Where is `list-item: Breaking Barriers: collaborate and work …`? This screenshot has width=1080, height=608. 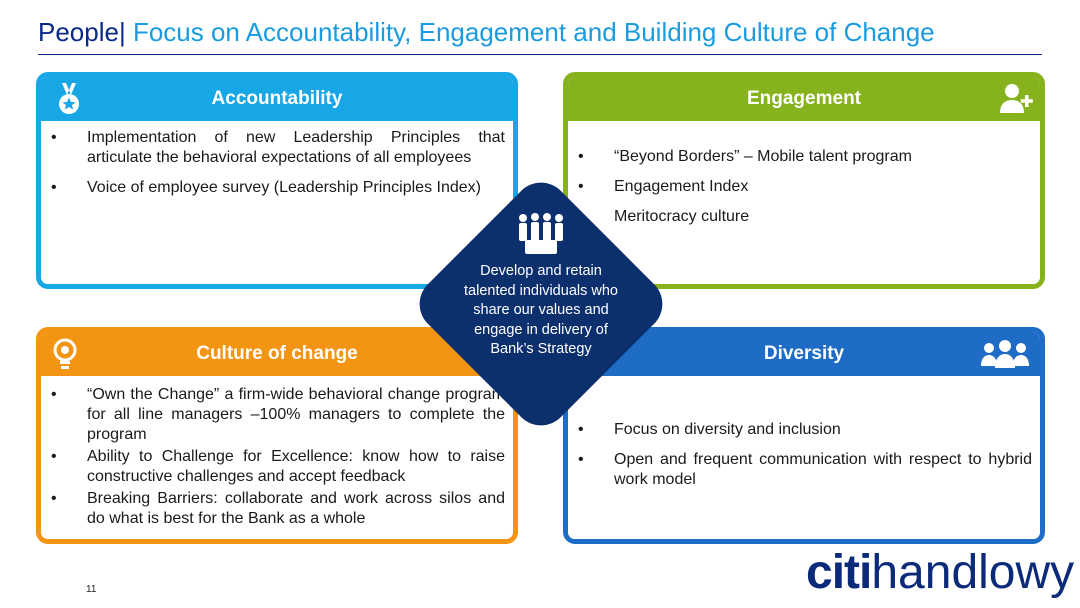
list-item: Breaking Barriers: collaborate and work … is located at coordinates (273, 509).